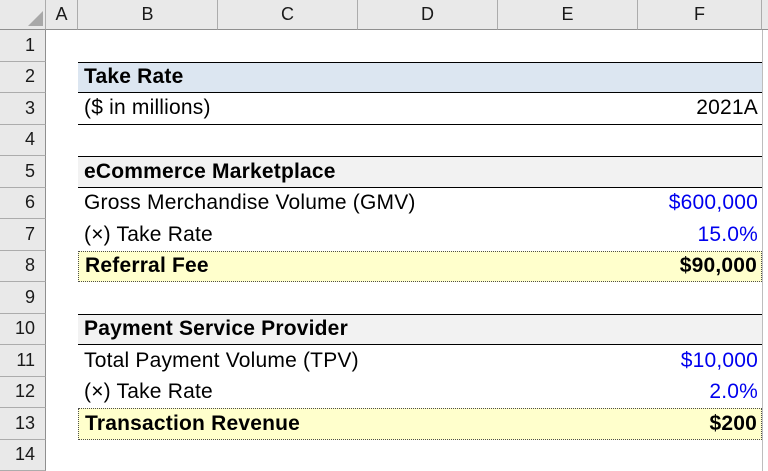 This screenshot has height=471, width=768. Describe the element at coordinates (420, 77) in the screenshot. I see `cell-model-title: Take Rate` at that location.